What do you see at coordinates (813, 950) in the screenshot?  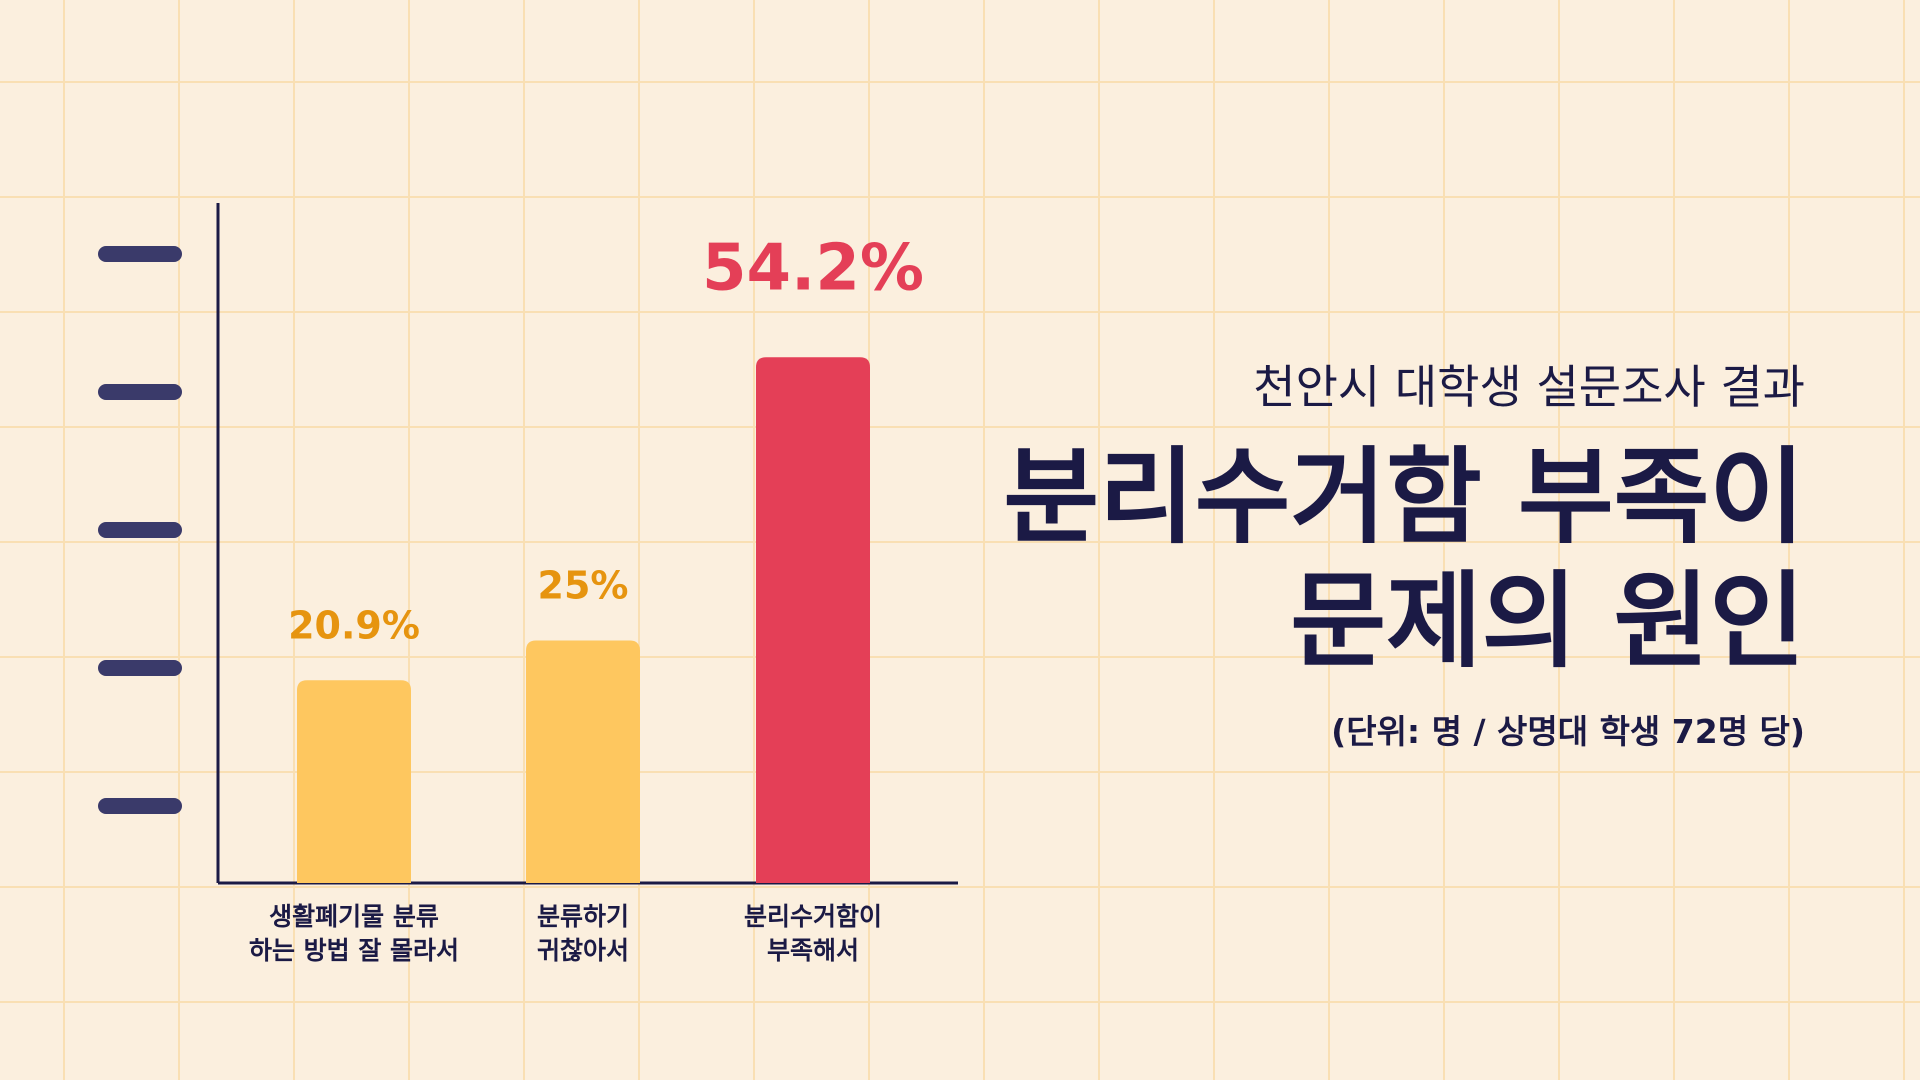 I see `x-tick-label: 부족해서` at bounding box center [813, 950].